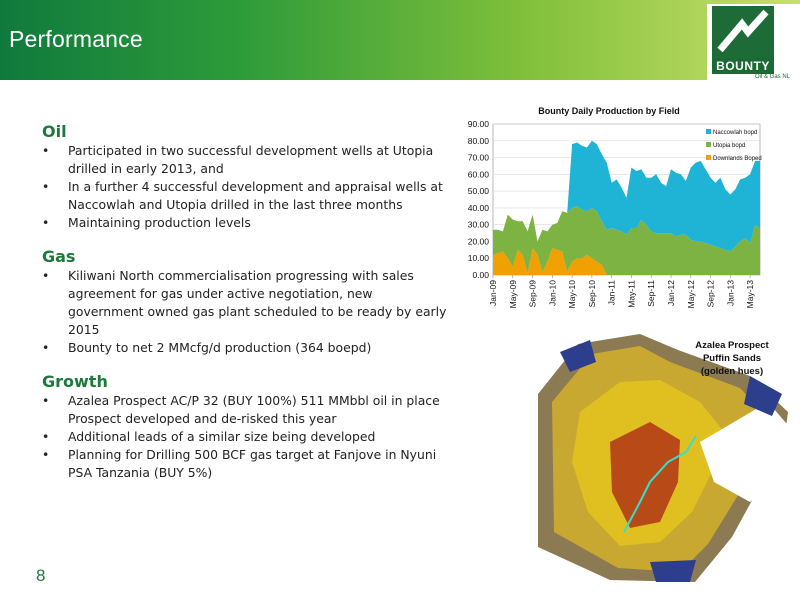  What do you see at coordinates (750, 294) in the screenshot?
I see `x-tick-label: May-13` at bounding box center [750, 294].